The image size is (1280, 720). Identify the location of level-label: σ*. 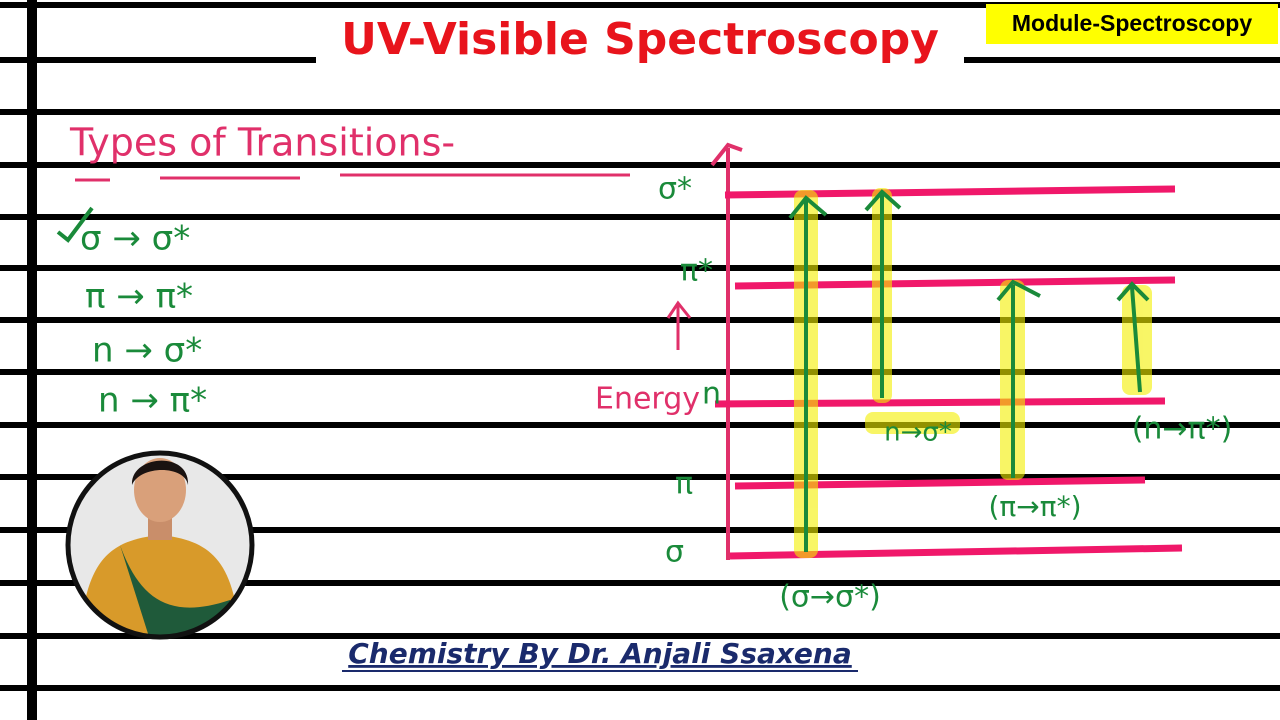
(675, 189).